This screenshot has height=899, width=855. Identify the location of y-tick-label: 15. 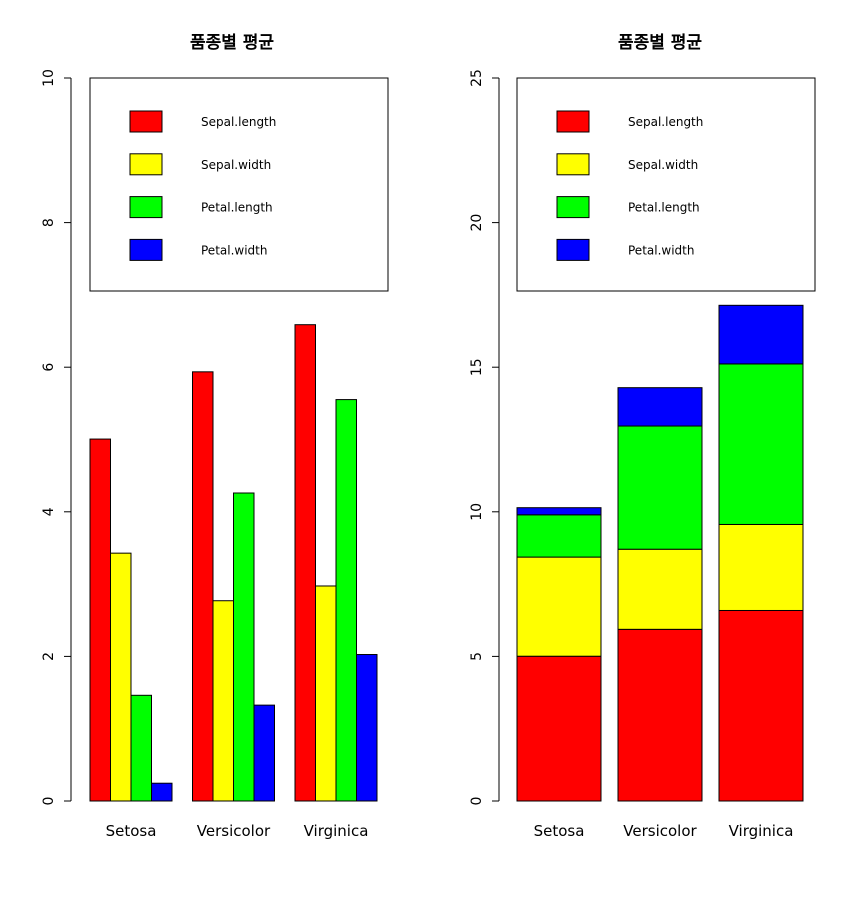
(477, 367).